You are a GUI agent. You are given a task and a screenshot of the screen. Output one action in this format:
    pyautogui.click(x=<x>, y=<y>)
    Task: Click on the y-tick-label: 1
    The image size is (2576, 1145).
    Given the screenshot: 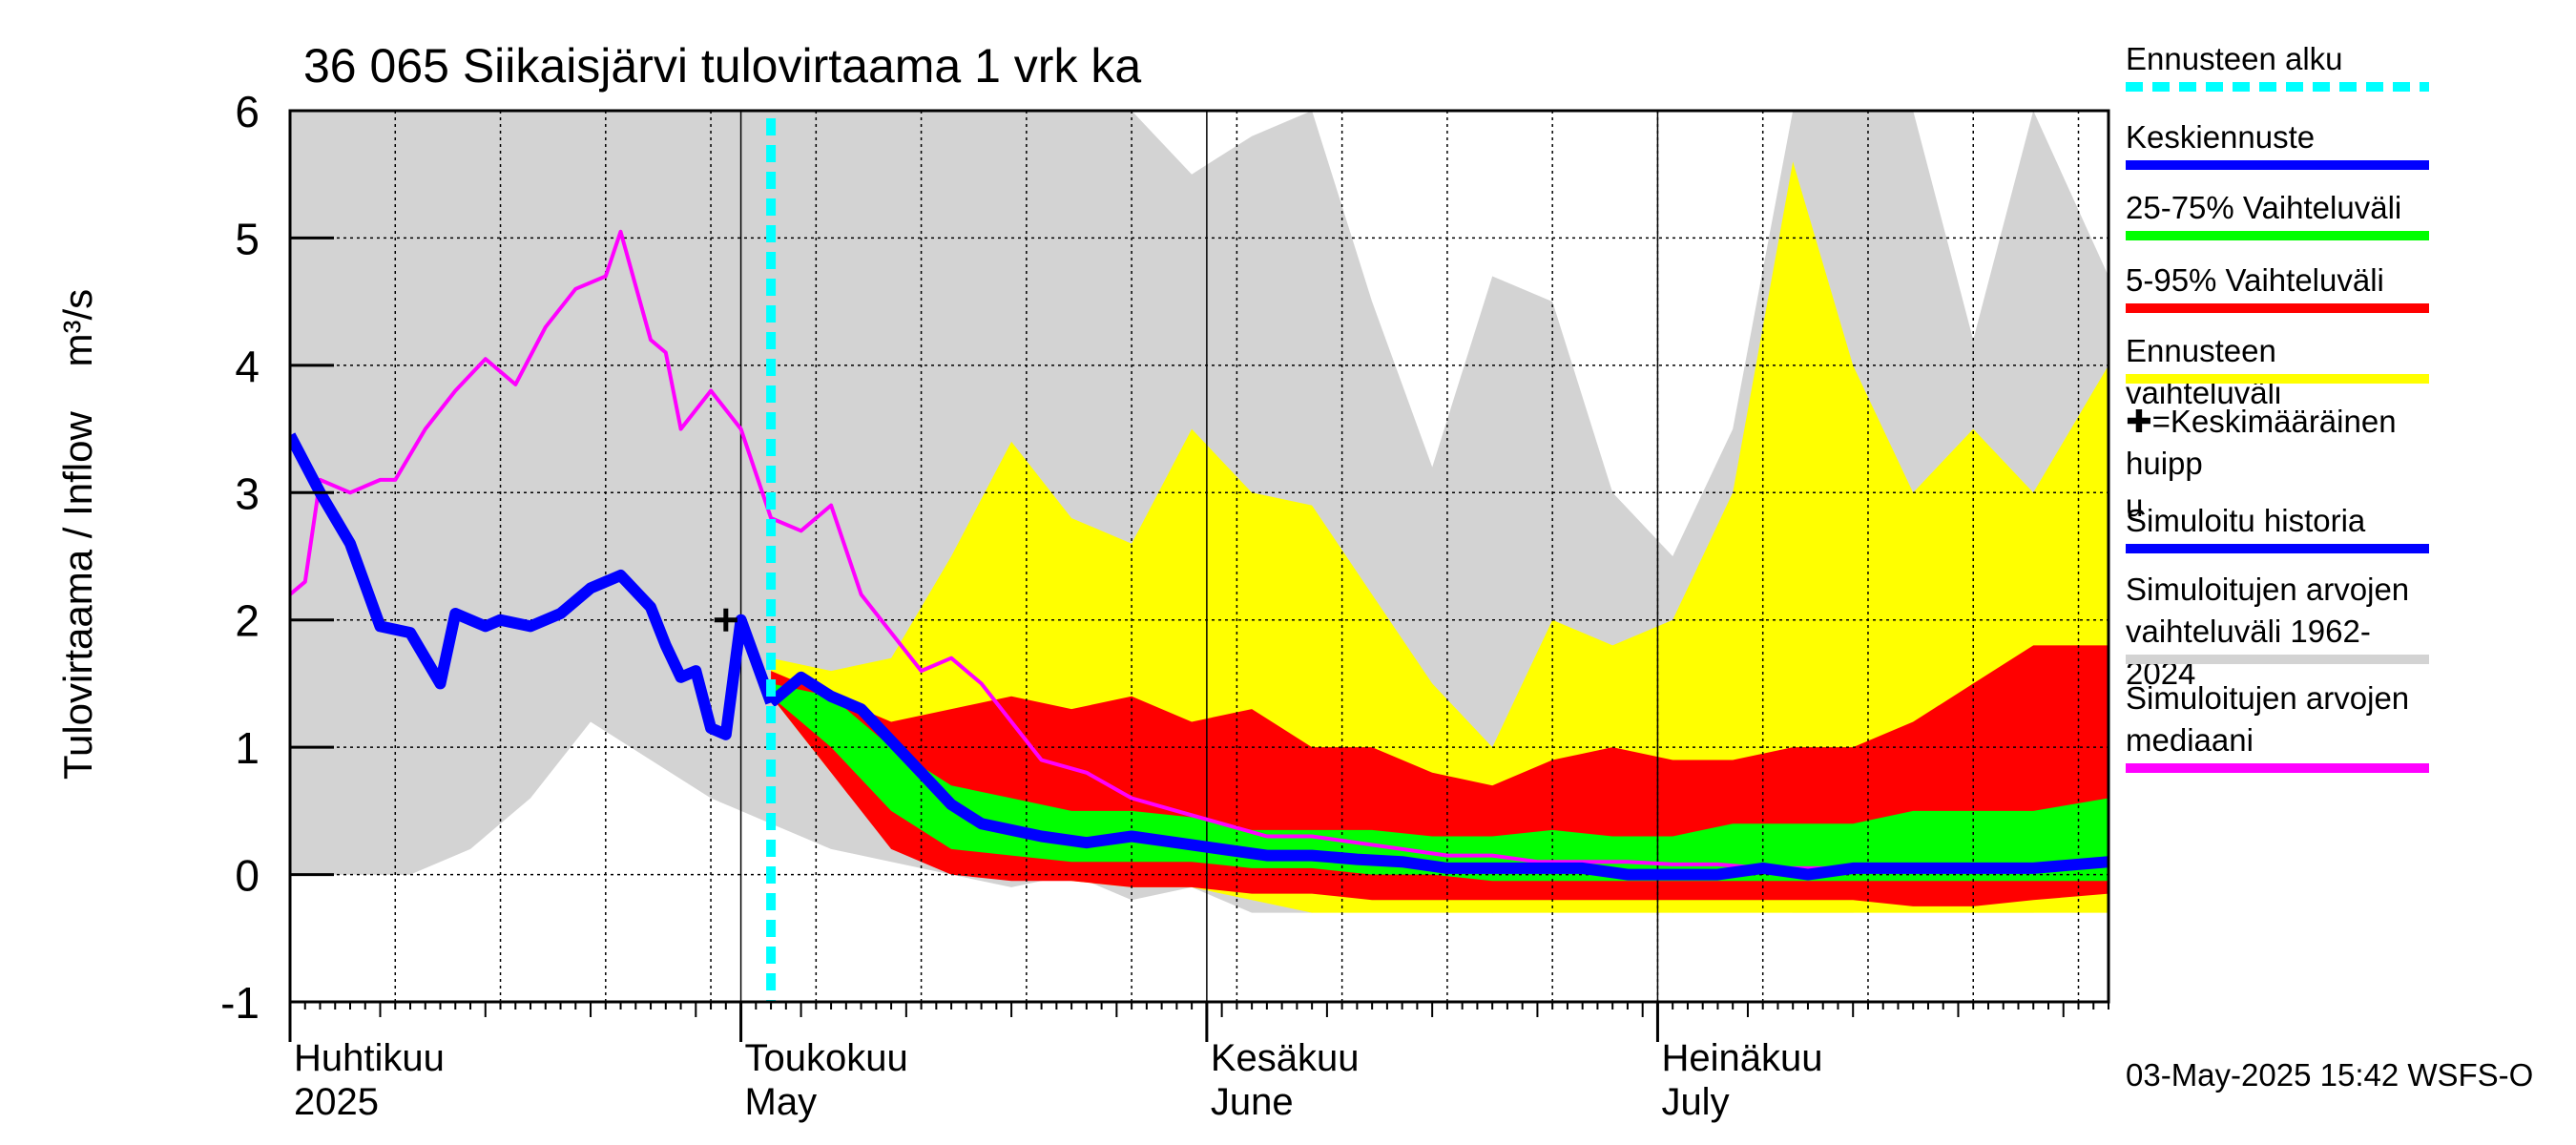 What is the action you would take?
    pyautogui.click(x=247, y=748)
    